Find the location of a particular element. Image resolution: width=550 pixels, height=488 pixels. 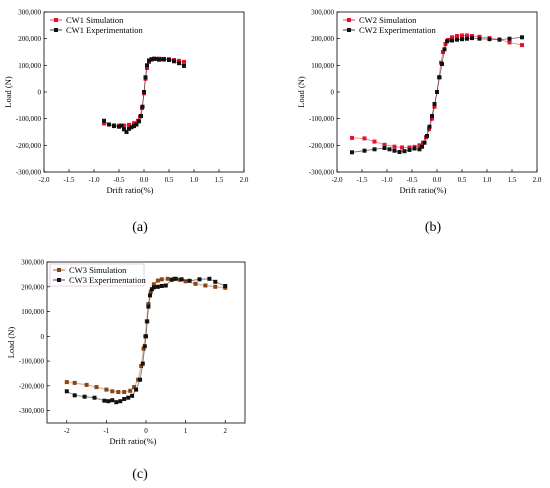

x-tick-label: 0.5 is located at coordinates (169, 180).